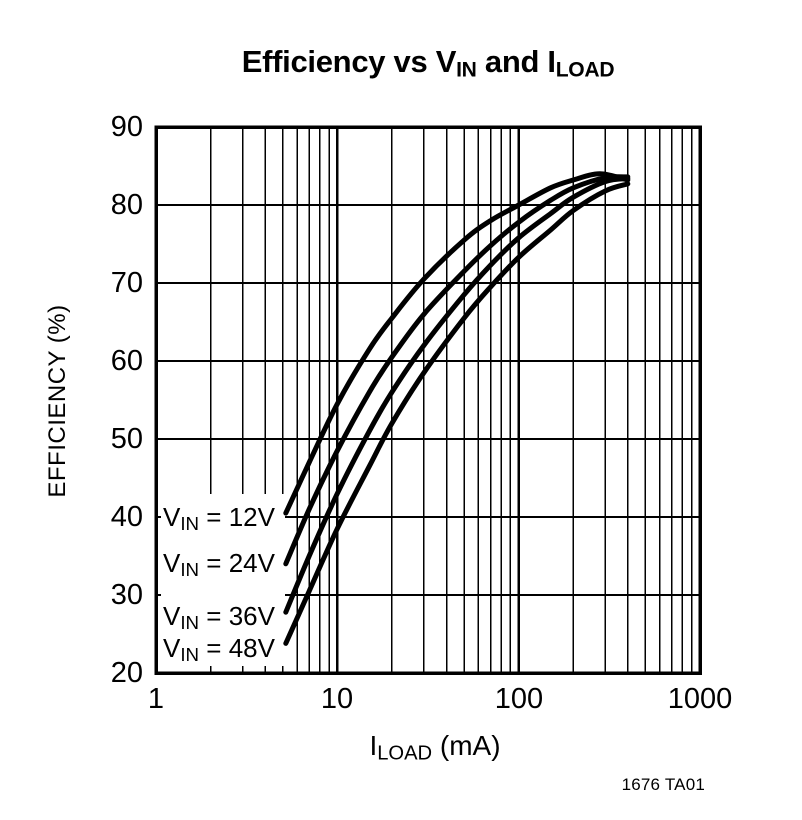 The image size is (802, 820). Describe the element at coordinates (126, 361) in the screenshot. I see `y-tick-60: 60` at that location.